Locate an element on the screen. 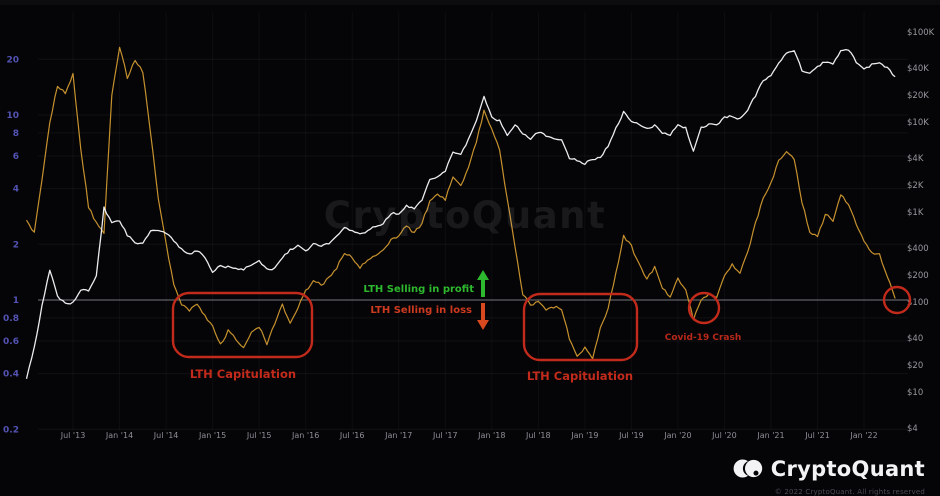 This screenshot has width=940, height=496. x-axis-tick-label: Jul '19 is located at coordinates (631, 435).